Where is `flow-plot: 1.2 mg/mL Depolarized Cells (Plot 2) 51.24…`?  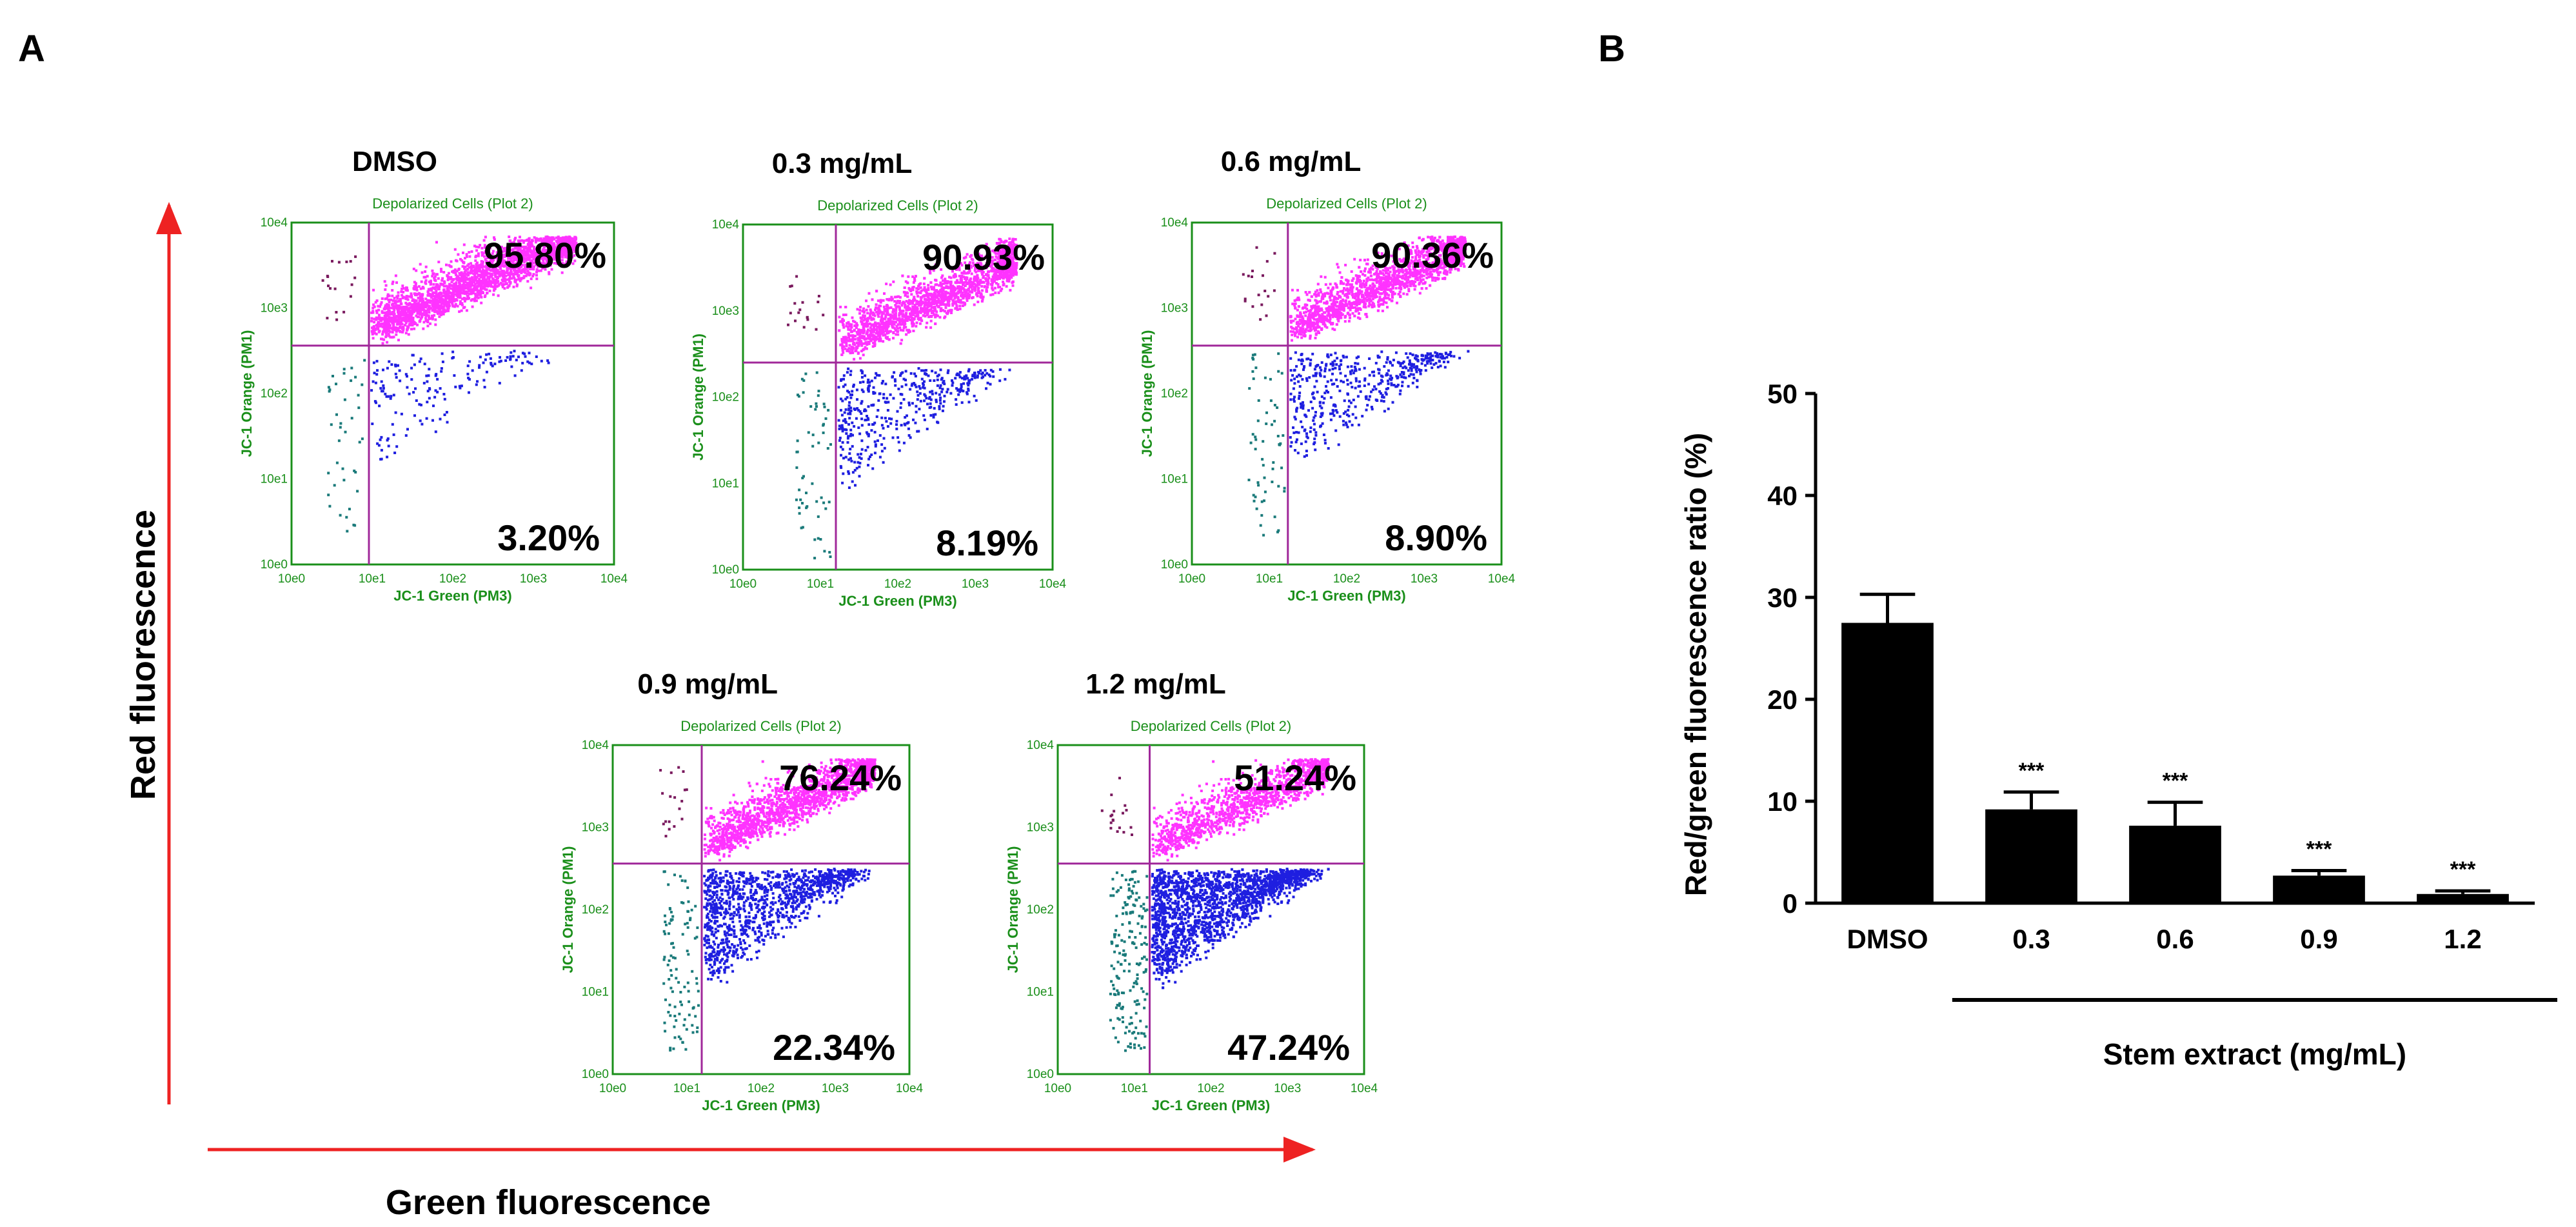 flow-plot: 1.2 mg/mL Depolarized Cells (Plot 2) 51.24… is located at coordinates (1191, 890).